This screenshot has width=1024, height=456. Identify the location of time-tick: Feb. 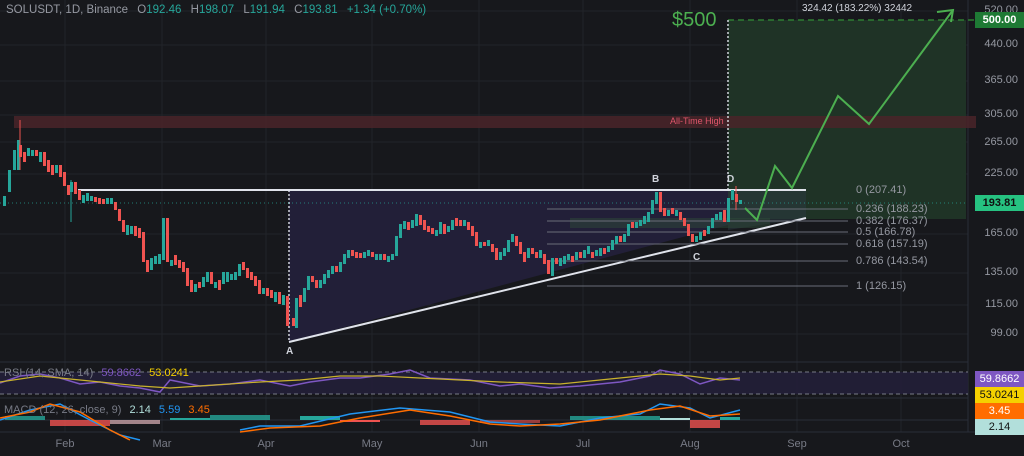
(65, 444).